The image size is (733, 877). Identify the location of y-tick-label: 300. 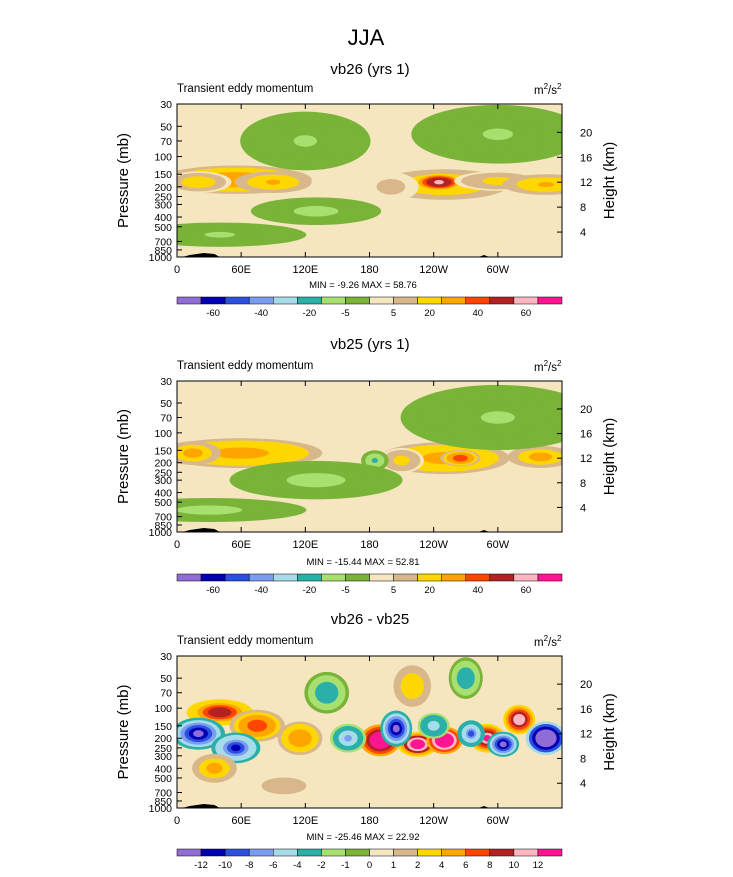
(163, 481).